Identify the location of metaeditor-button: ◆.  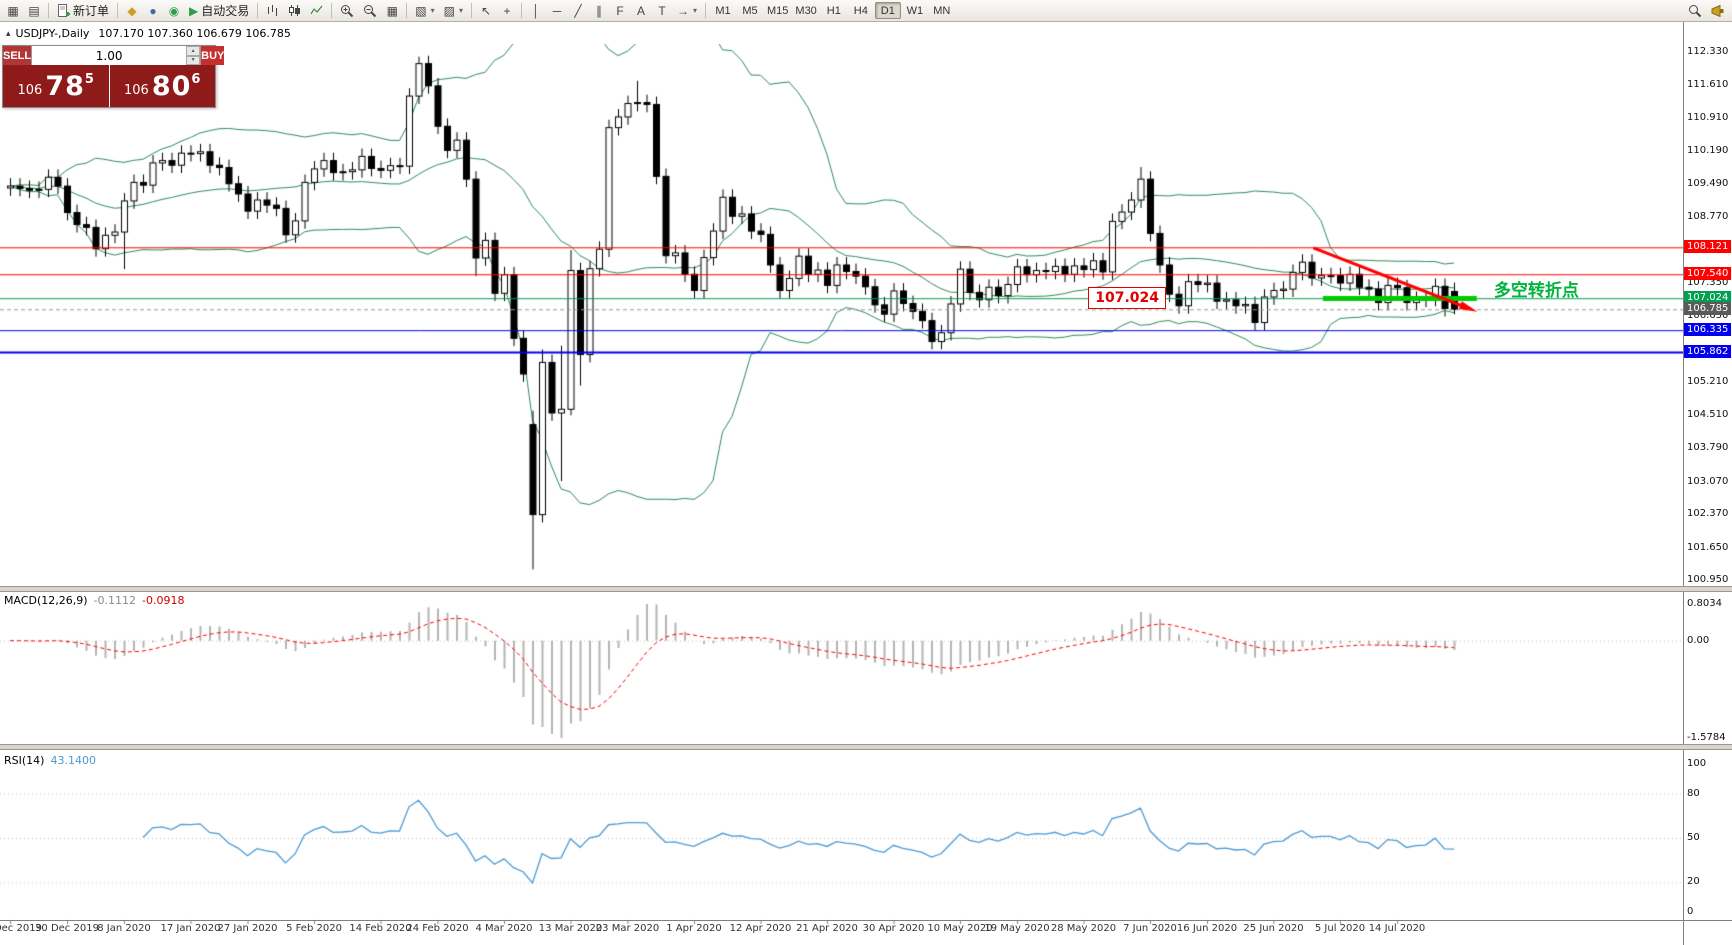
(132, 11).